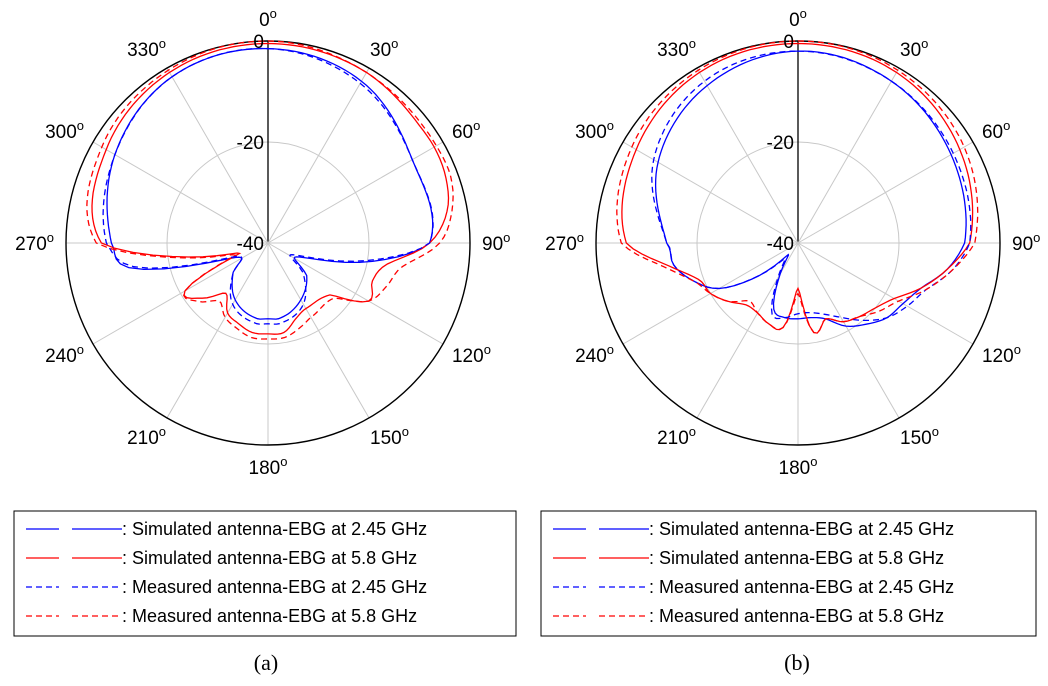 The height and width of the screenshot is (686, 1048). I want to click on panel-label: (b), so click(797, 662).